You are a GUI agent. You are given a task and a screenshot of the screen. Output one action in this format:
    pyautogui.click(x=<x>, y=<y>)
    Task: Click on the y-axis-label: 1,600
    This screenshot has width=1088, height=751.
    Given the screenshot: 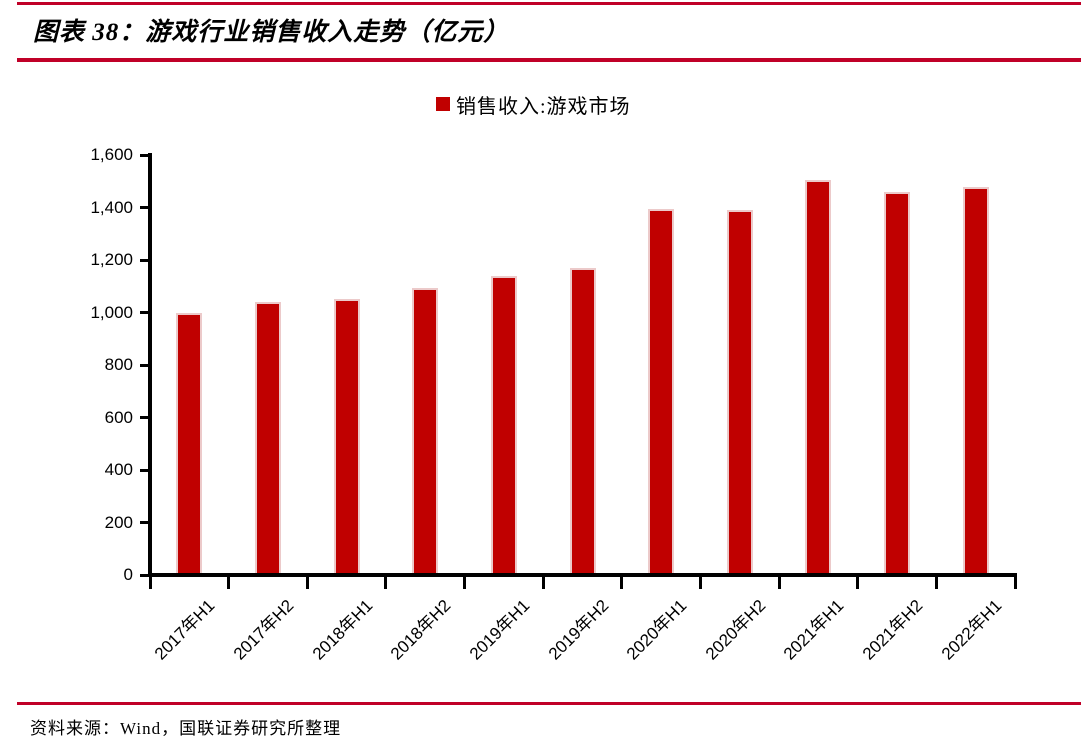 What is the action you would take?
    pyautogui.click(x=111, y=154)
    